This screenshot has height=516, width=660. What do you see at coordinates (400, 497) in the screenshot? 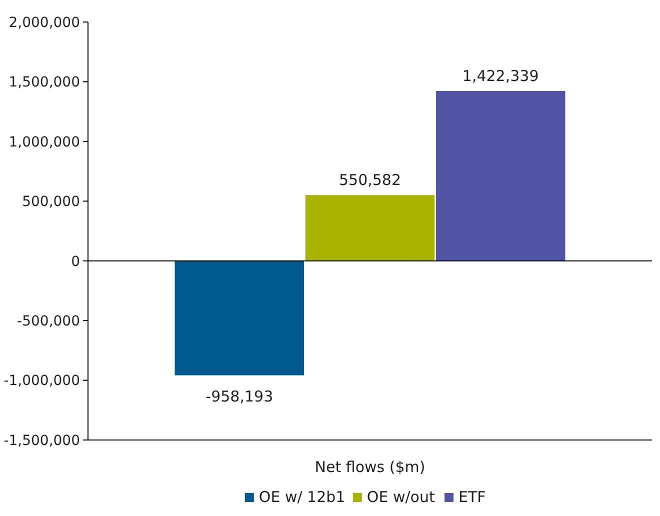
I see `legend-label: OE w/out` at bounding box center [400, 497].